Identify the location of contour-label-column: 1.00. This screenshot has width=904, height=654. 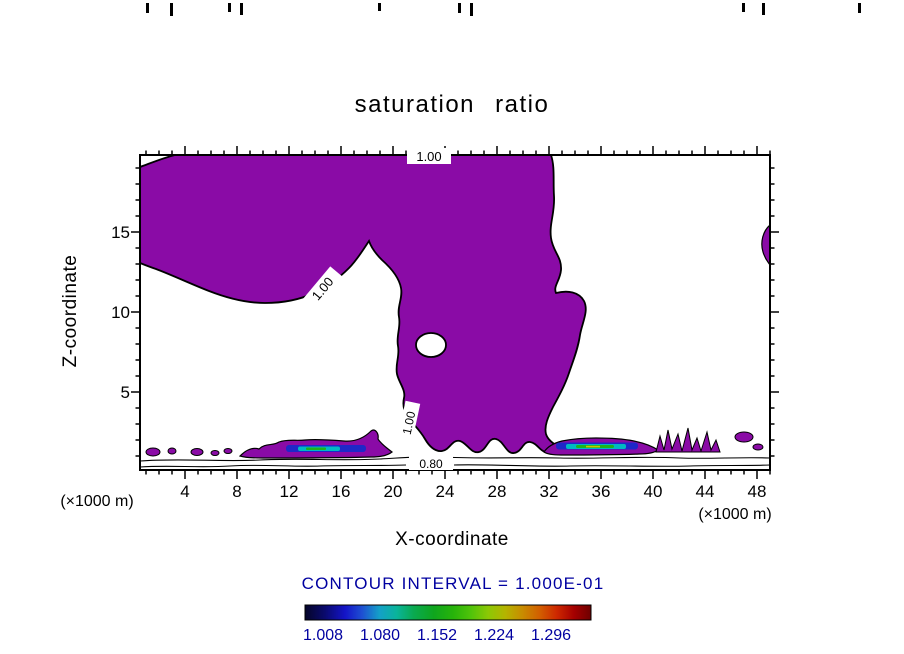
(408, 422).